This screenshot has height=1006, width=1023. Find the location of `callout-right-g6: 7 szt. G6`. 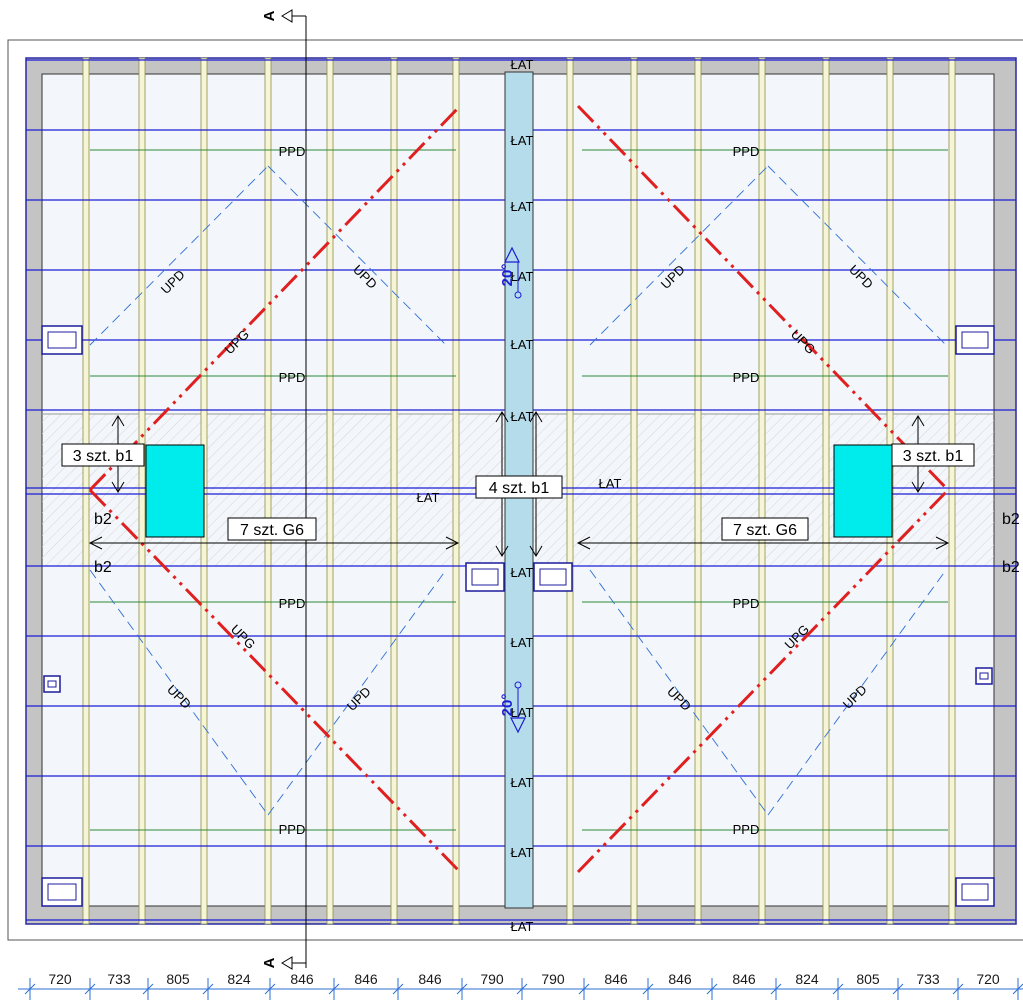

callout-right-g6: 7 szt. G6 is located at coordinates (765, 529).